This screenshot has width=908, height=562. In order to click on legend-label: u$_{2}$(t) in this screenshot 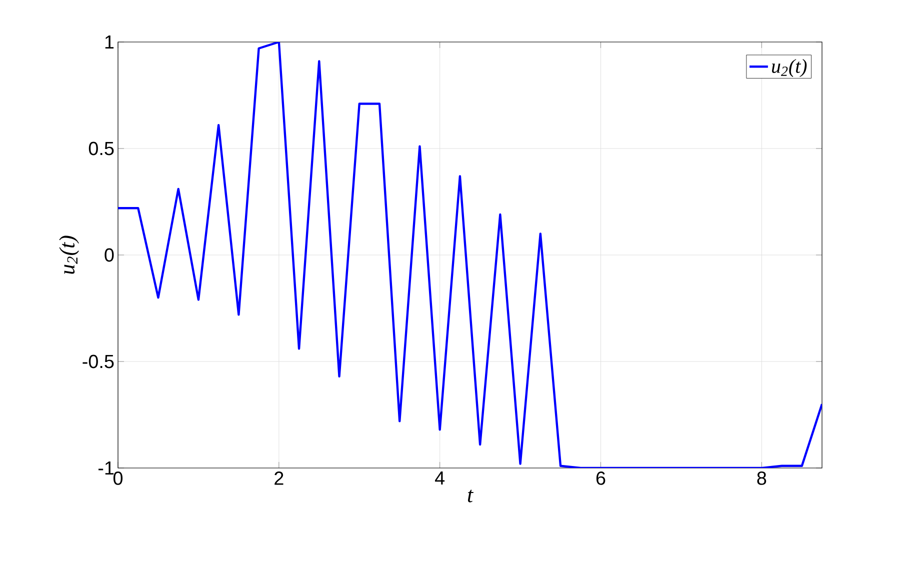, I will do `click(789, 68)`.